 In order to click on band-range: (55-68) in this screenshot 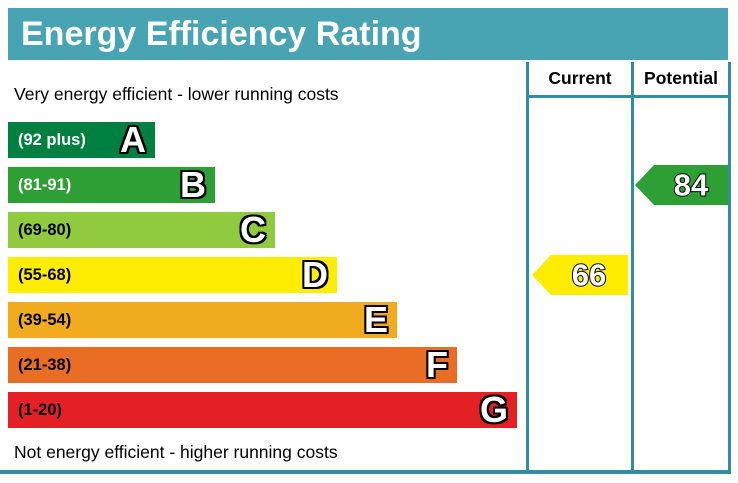, I will do `click(45, 275)`.